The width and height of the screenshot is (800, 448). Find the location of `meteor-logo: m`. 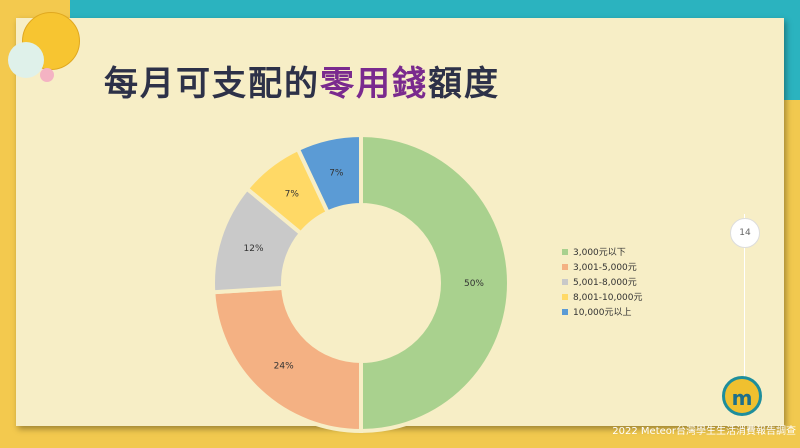

meteor-logo: m is located at coordinates (742, 396).